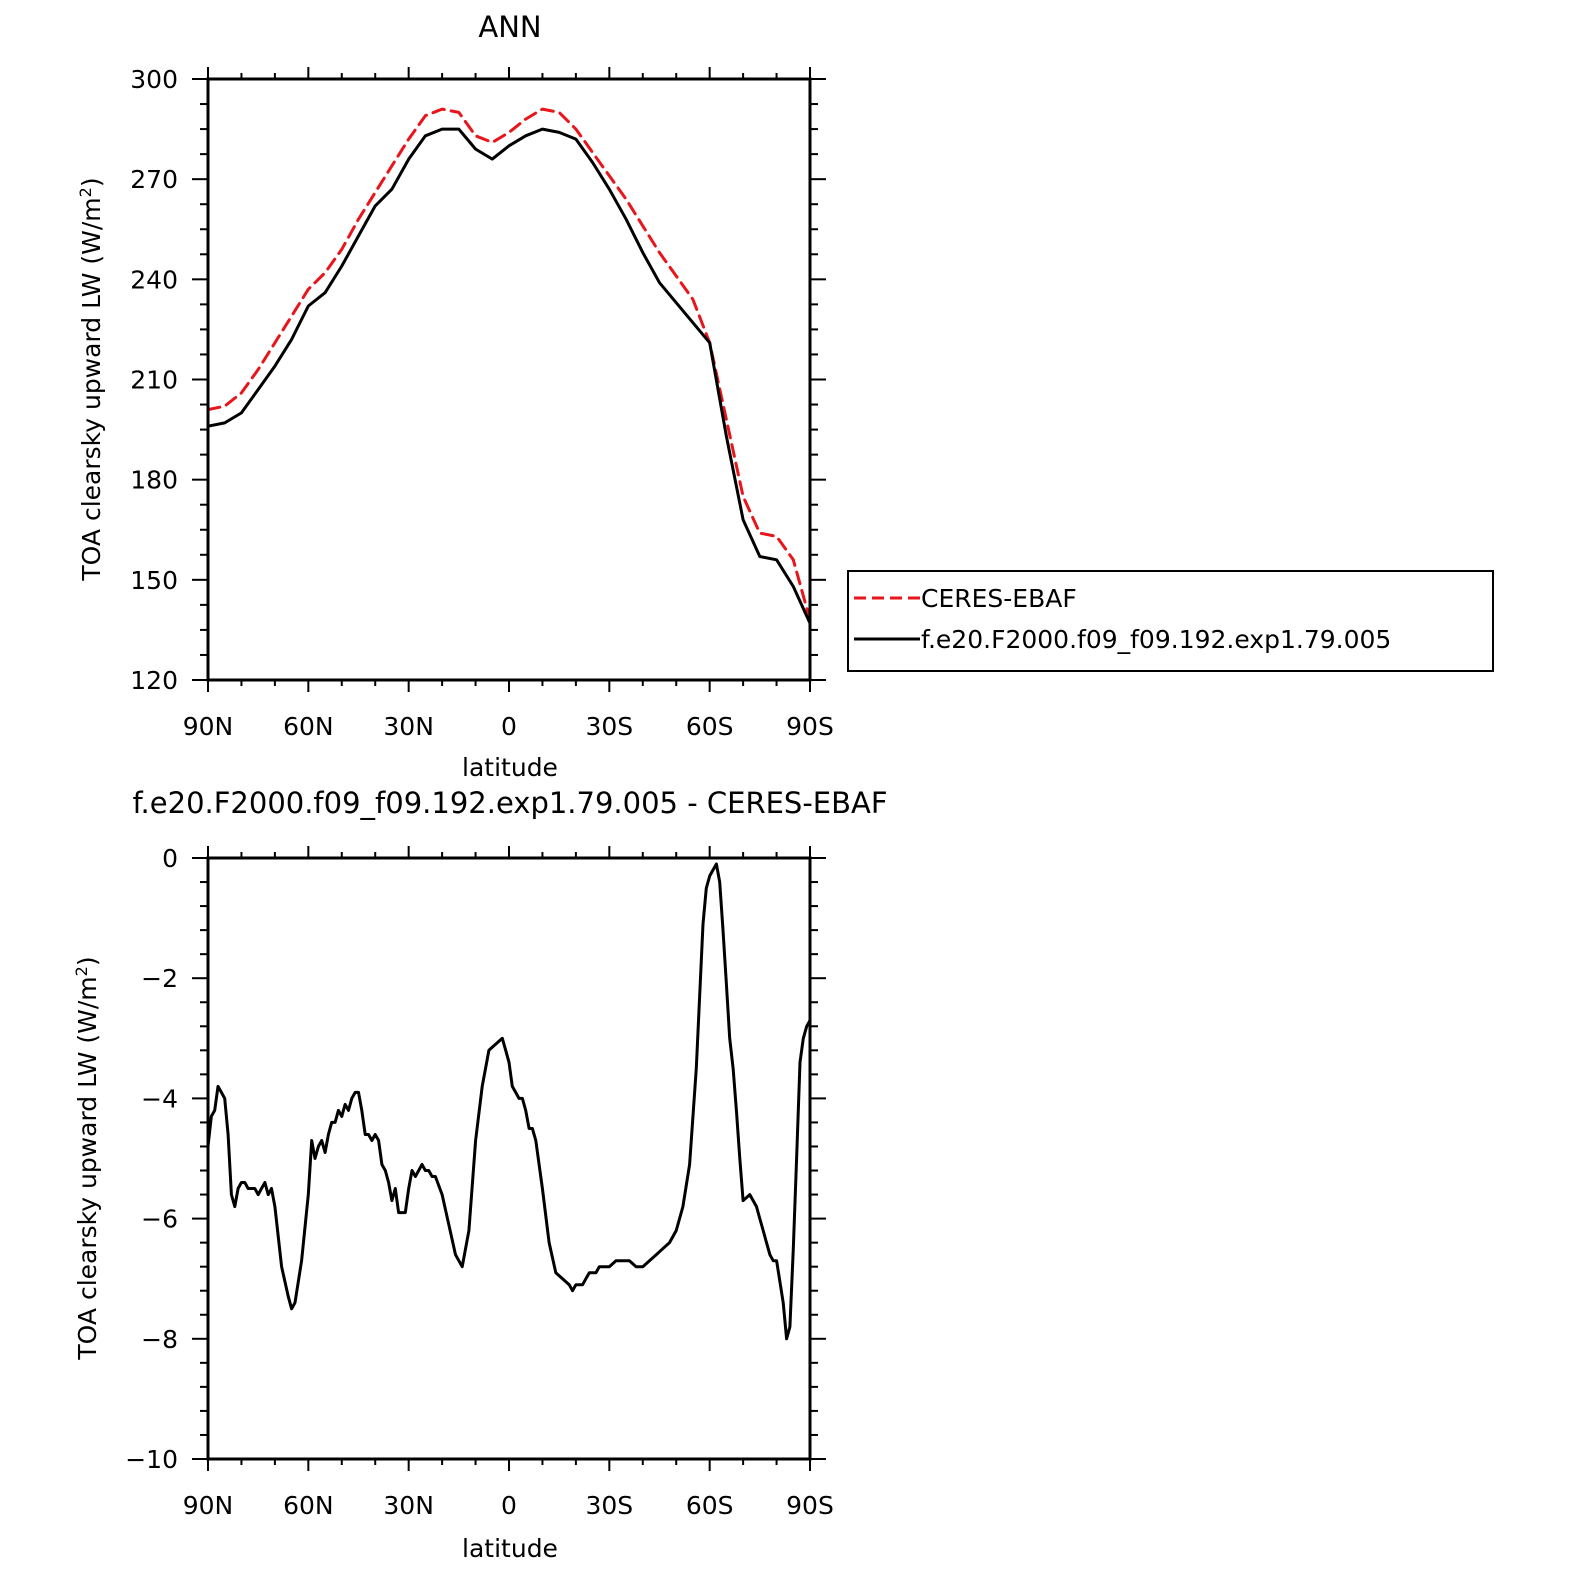 The width and height of the screenshot is (1574, 1579). What do you see at coordinates (999, 598) in the screenshot?
I see `legend-label-ceres-ebaf: CERES-EBAF` at bounding box center [999, 598].